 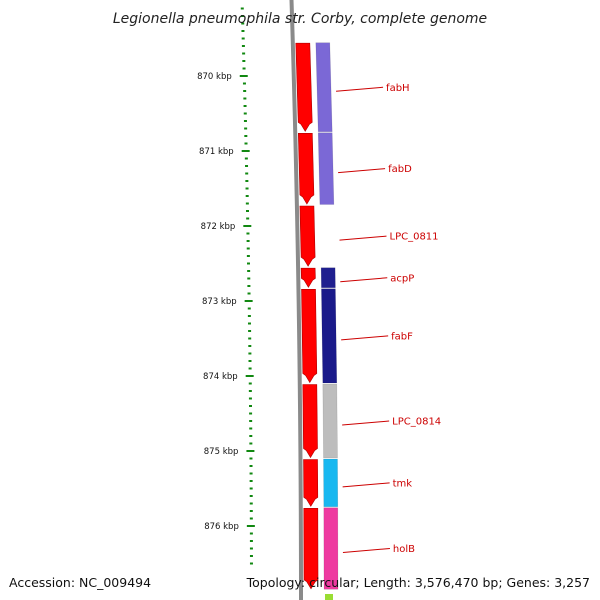 I want to click on tick-label: 875 kbp, so click(x=221, y=452).